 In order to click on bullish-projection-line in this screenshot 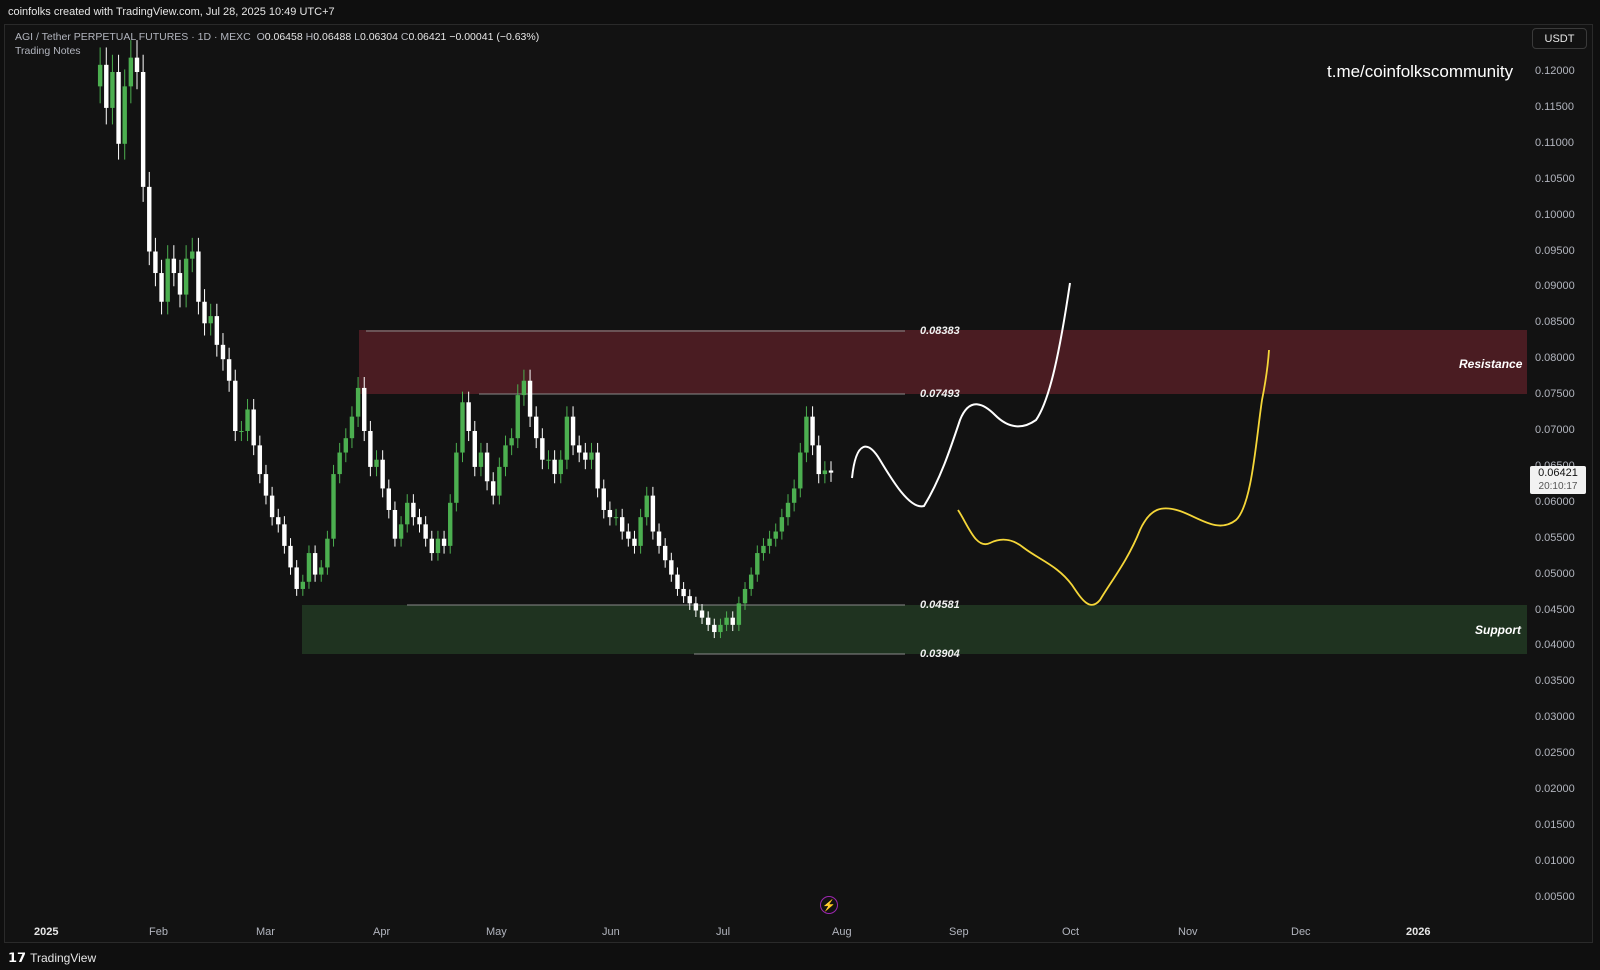, I will do `click(961, 395)`.